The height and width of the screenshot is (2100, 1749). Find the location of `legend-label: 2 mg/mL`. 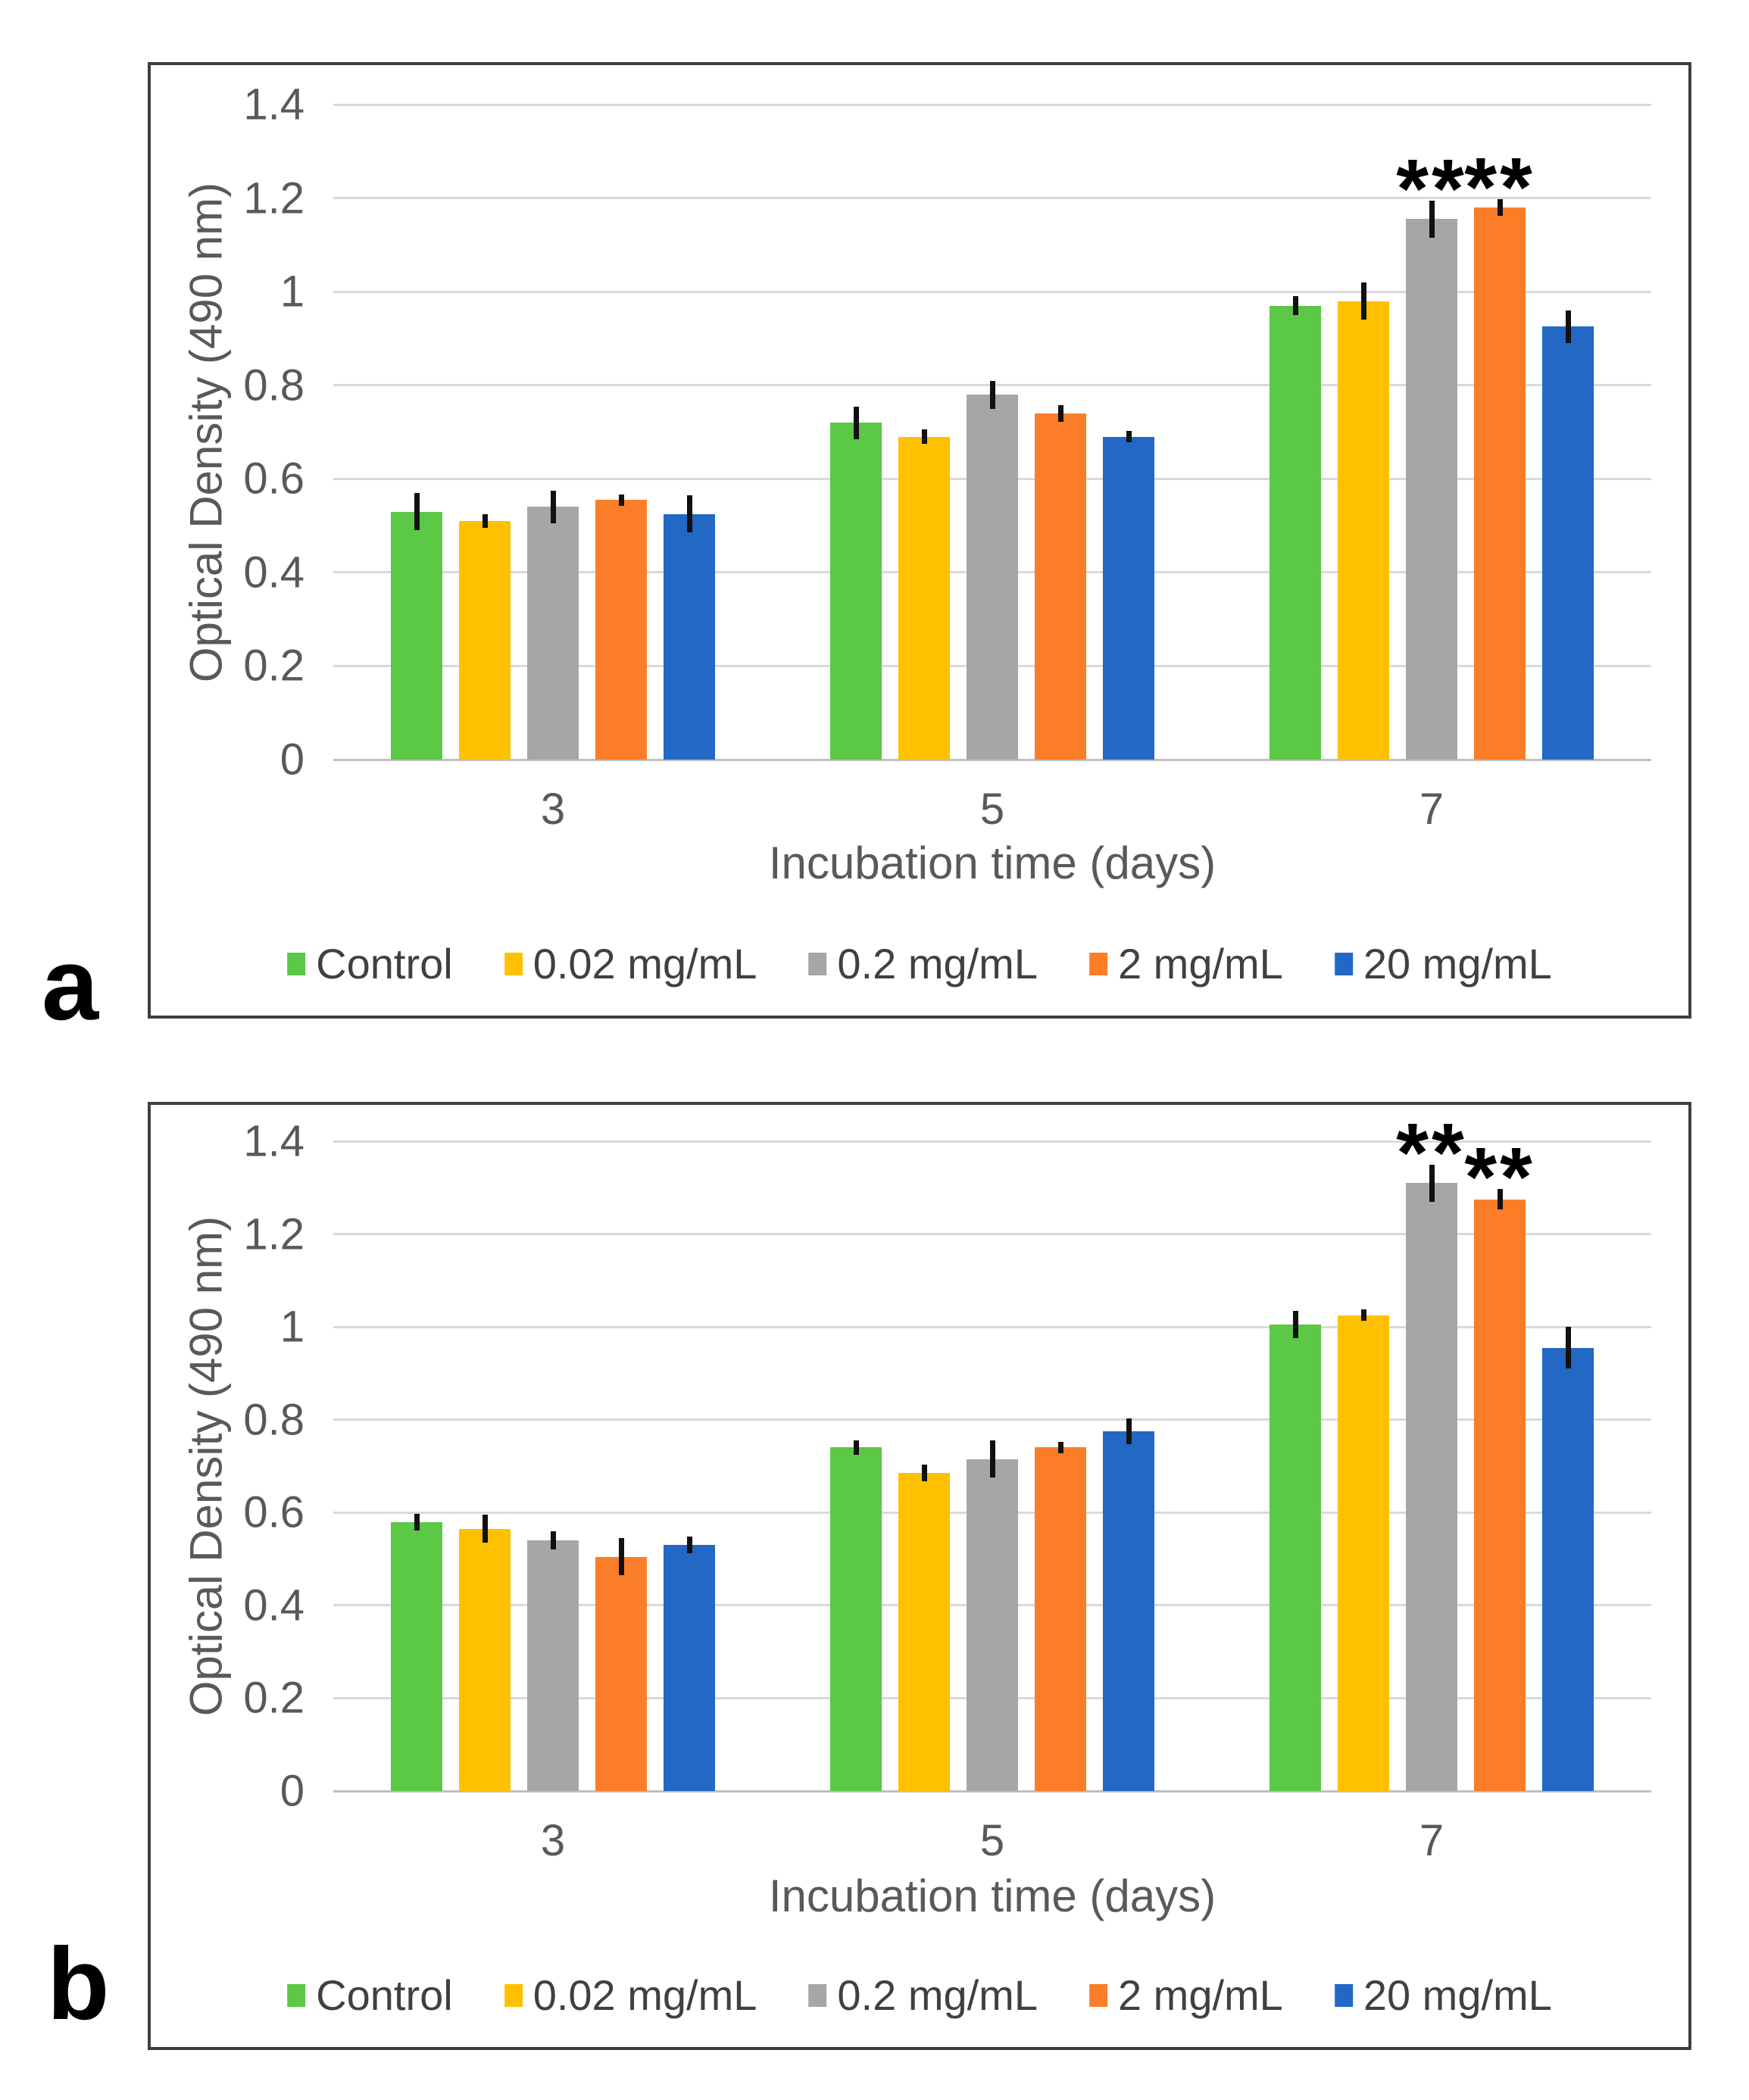

legend-label: 2 mg/mL is located at coordinates (1200, 964).